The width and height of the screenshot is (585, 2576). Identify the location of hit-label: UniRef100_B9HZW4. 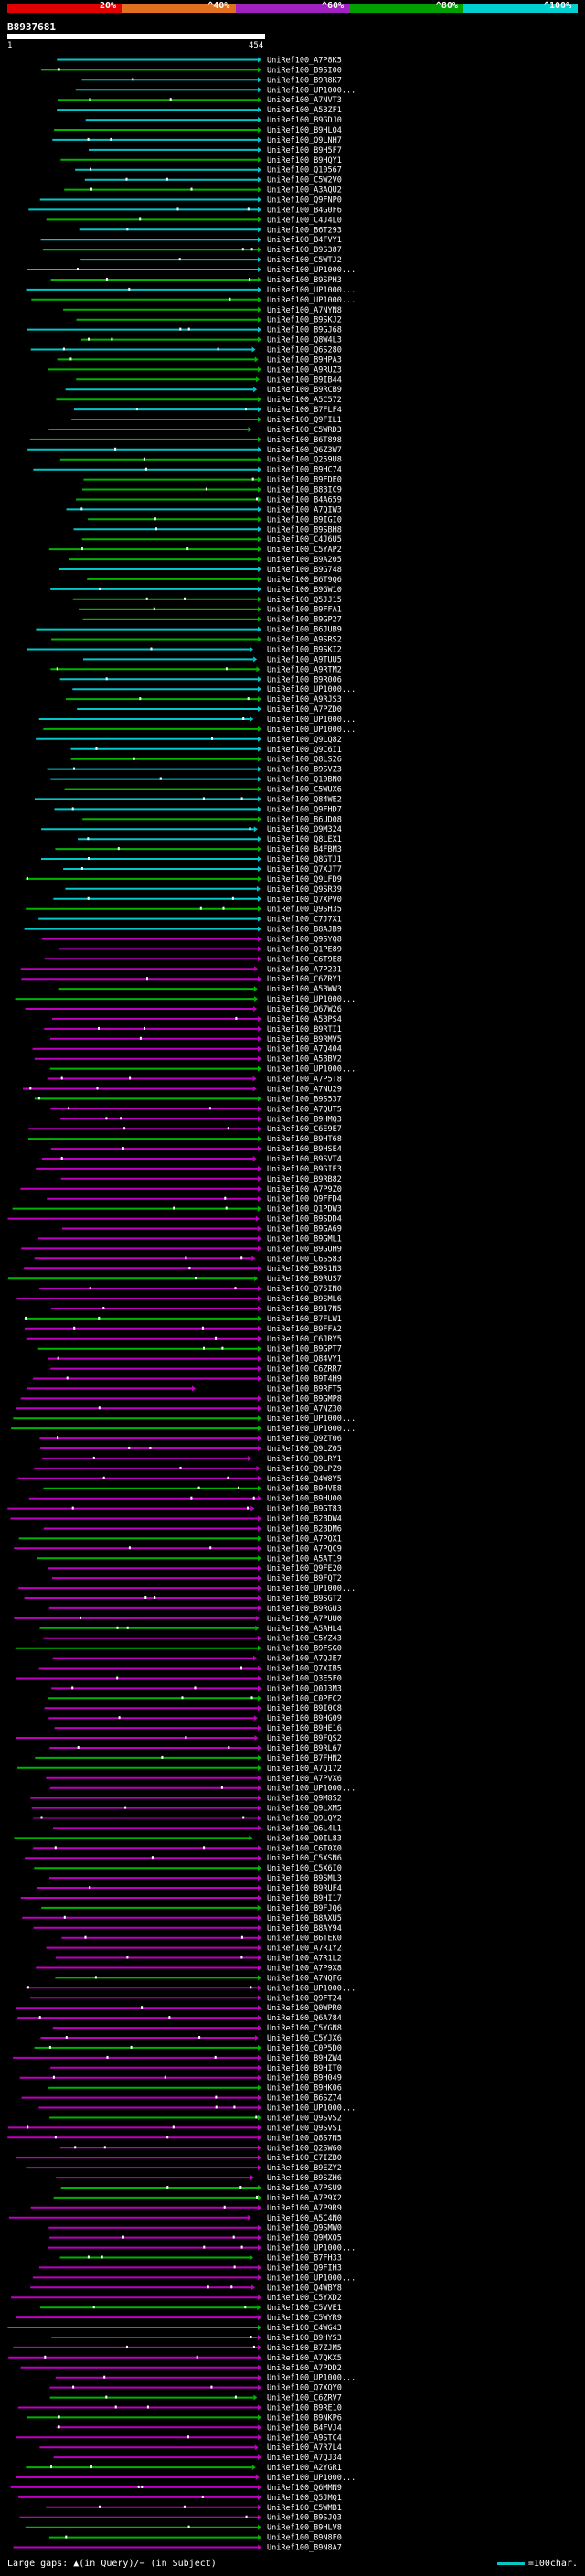
(304, 2058).